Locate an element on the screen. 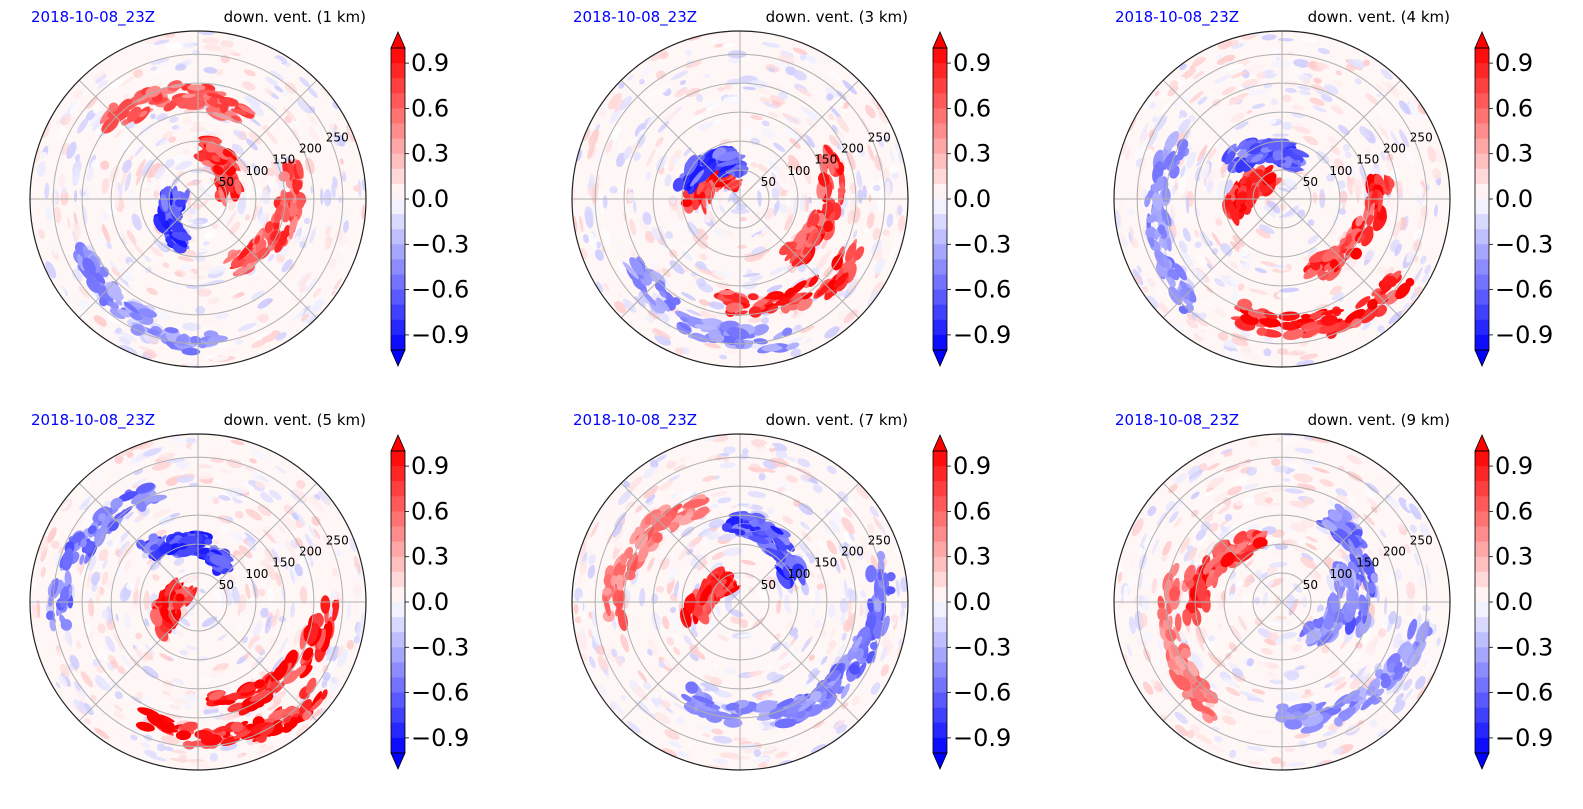 This screenshot has height=809, width=1583. grid-spoke is located at coordinates (138, 661).